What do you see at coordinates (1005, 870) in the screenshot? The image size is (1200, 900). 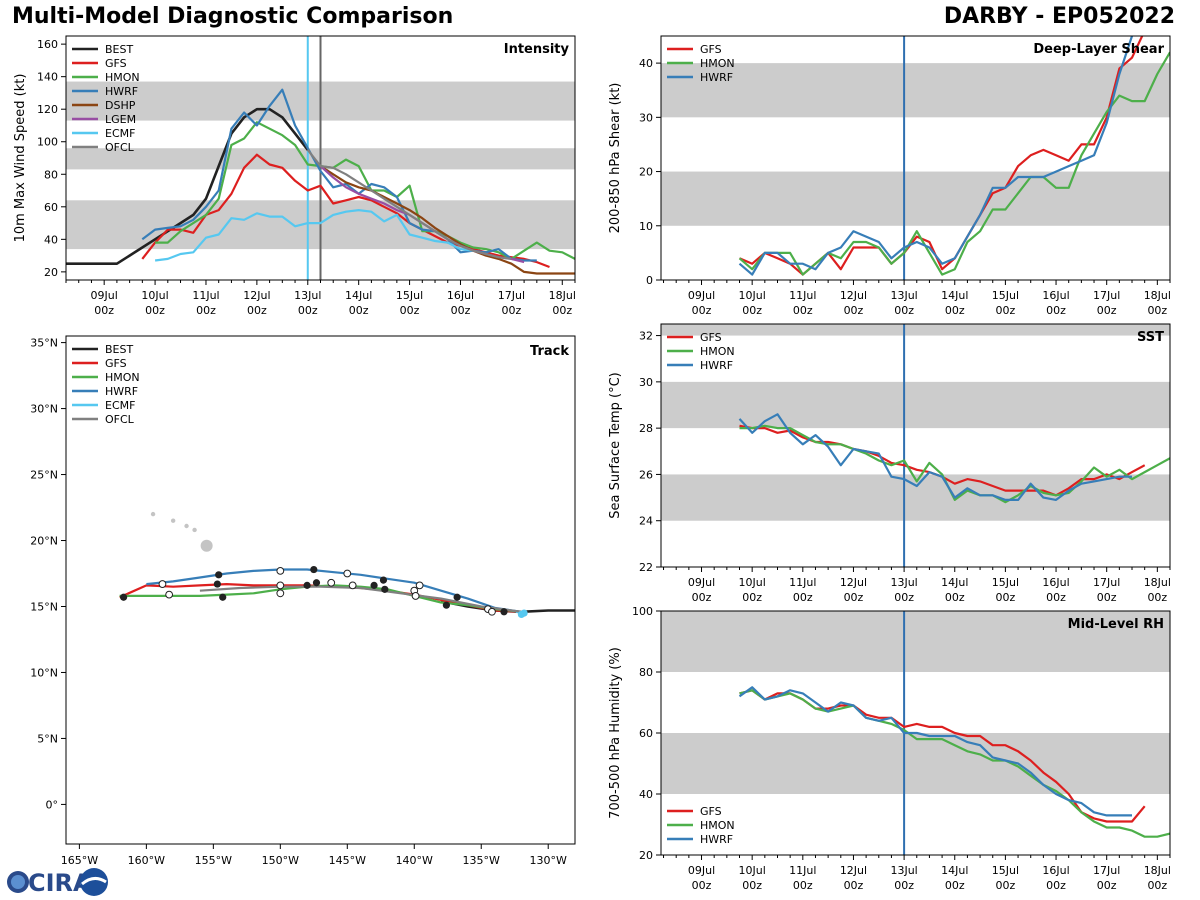 I see `rh-x-tick-date: 15Jul` at bounding box center [1005, 870].